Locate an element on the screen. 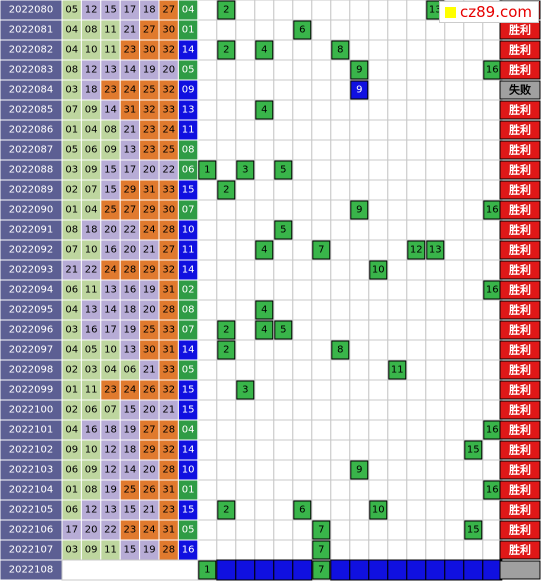 The width and height of the screenshot is (541, 581). result-cell is located at coordinates (520, 570).